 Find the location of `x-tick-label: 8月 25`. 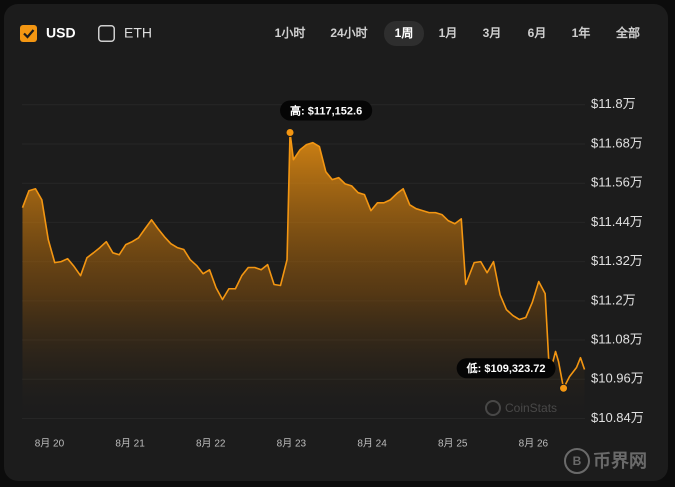

x-tick-label: 8月 25 is located at coordinates (453, 444).